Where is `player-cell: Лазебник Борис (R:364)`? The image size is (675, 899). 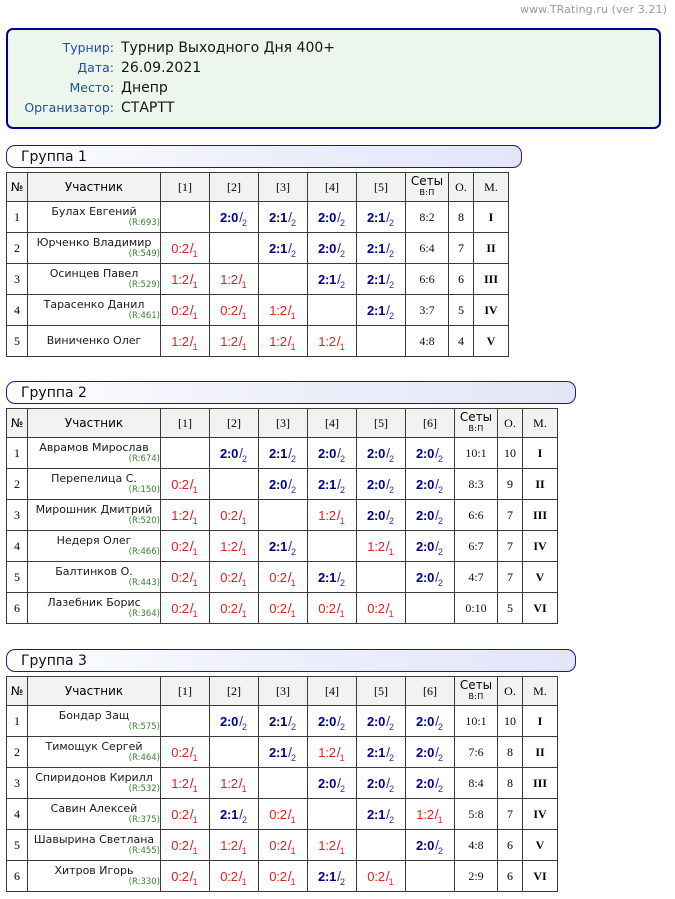 player-cell: Лазебник Борис (R:364) is located at coordinates (94, 608).